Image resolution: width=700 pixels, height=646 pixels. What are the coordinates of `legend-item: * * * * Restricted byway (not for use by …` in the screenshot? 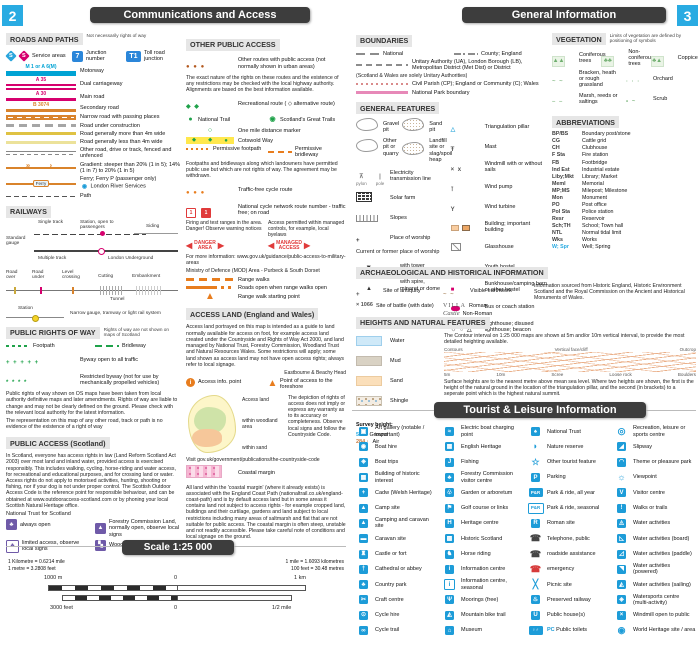 It's located at (93, 380).